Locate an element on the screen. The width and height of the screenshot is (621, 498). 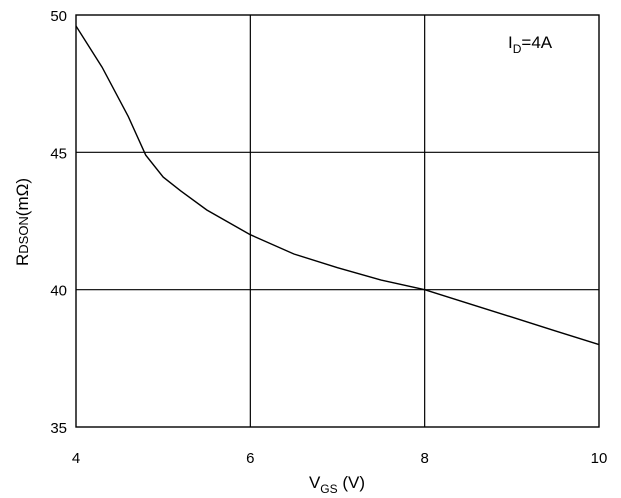
x-axis-title: VGS (V) is located at coordinates (337, 484).